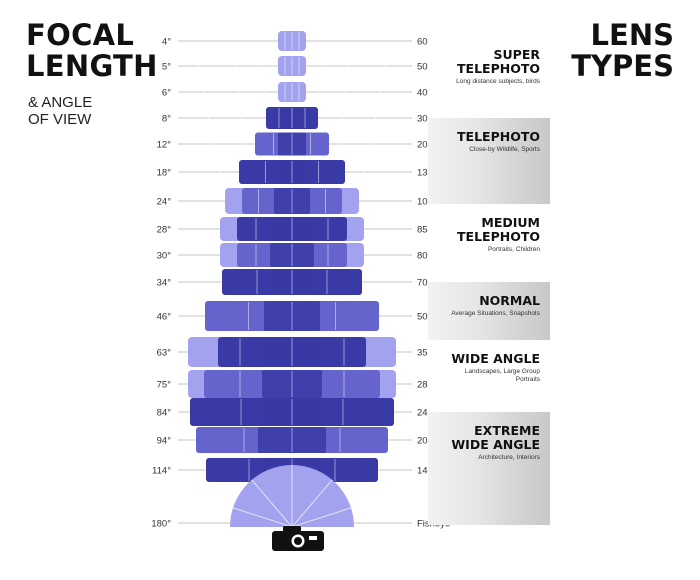 This screenshot has height=580, width=700. Describe the element at coordinates (498, 229) in the screenshot. I see `lens-type-title: MEDIUM TELEPHOTO` at that location.